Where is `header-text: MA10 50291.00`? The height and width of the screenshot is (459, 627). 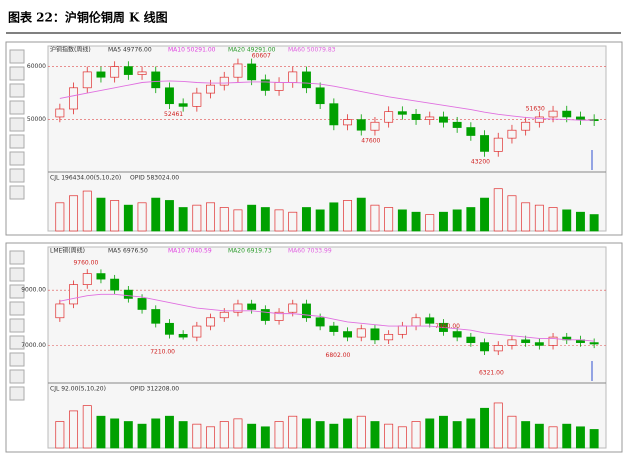
header-text: MA10 50291.00 is located at coordinates (192, 50).